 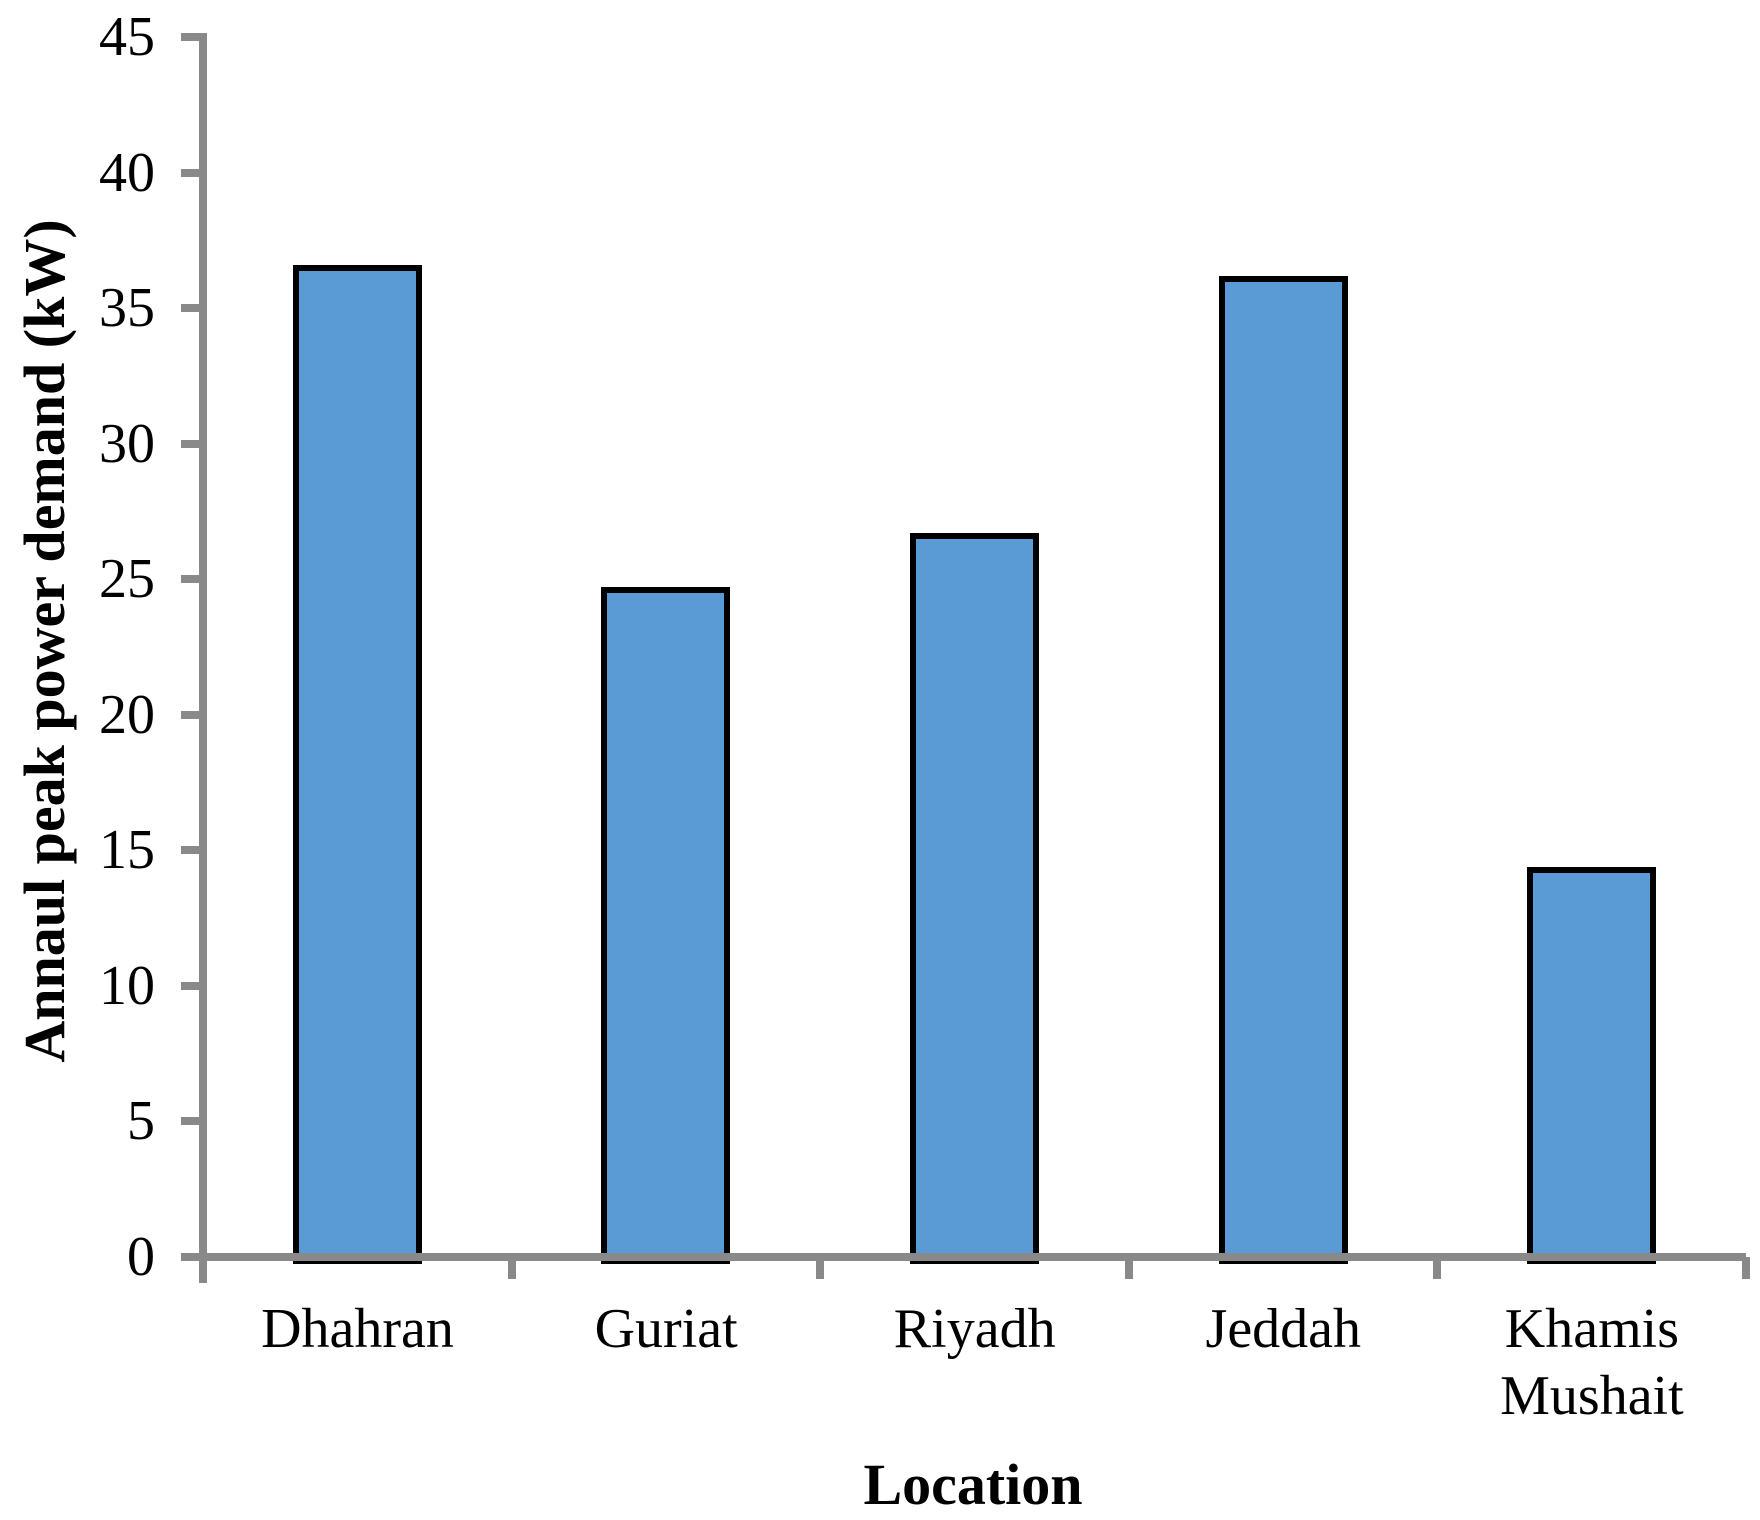 What do you see at coordinates (974, 898) in the screenshot?
I see `bar-riyadh` at bounding box center [974, 898].